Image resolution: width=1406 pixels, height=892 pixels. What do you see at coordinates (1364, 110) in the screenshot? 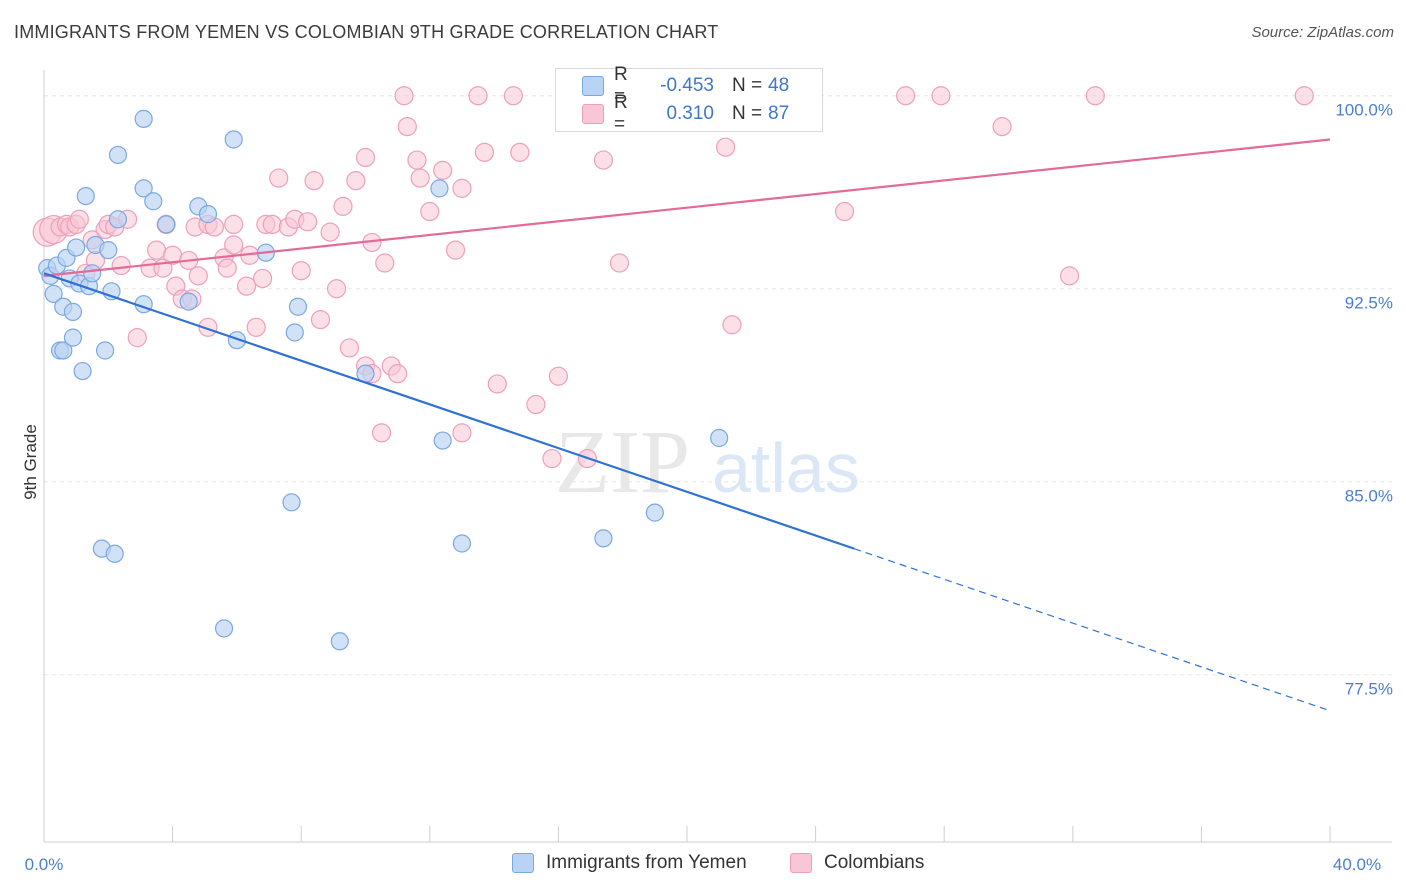
I see `y-tick-label: 100.0%` at bounding box center [1364, 110].